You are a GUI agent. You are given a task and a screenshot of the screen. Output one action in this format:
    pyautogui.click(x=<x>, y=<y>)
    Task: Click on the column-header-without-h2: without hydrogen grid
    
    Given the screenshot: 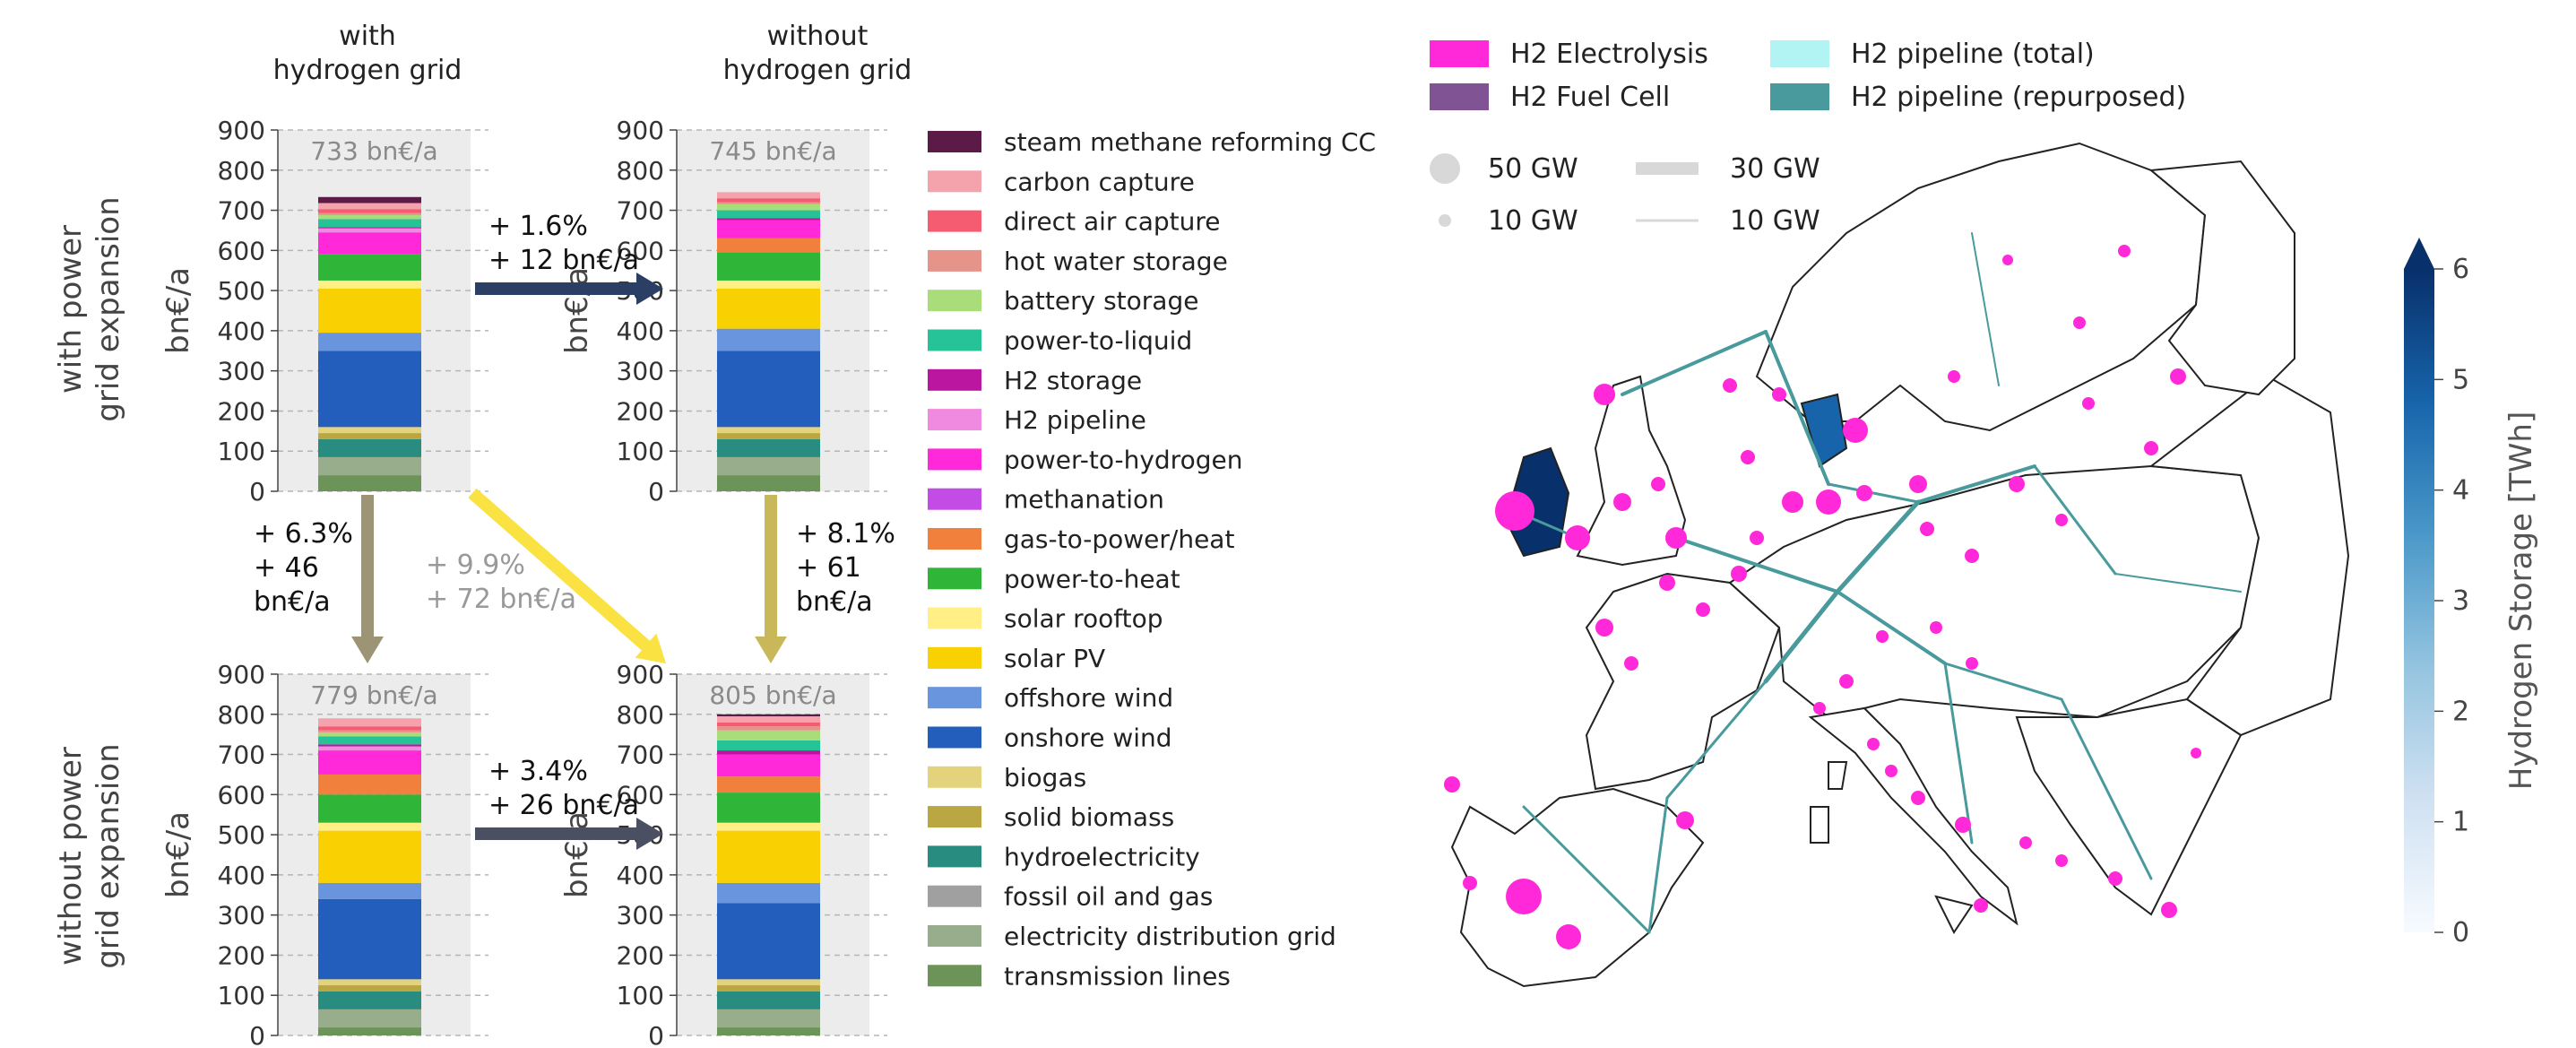 What is the action you would take?
    pyautogui.click(x=817, y=53)
    